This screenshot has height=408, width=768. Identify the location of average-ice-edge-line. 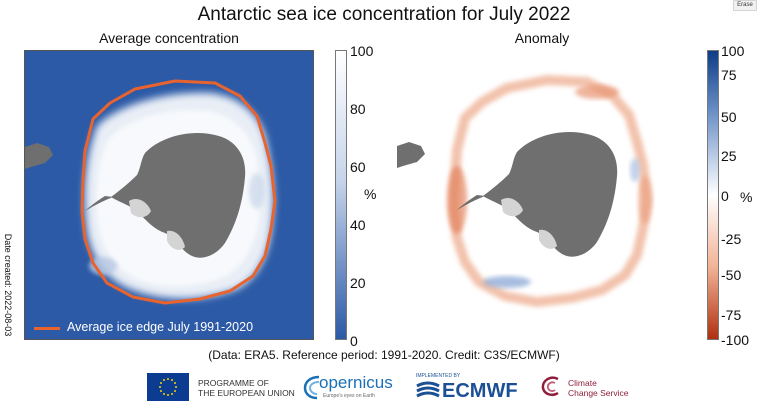
(178, 192).